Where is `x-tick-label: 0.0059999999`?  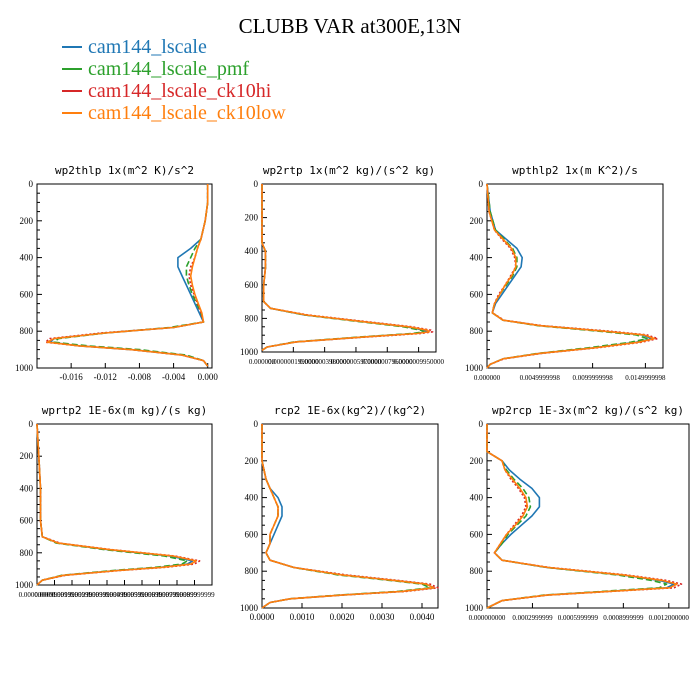 x-tick-label: 0.0059999999 is located at coordinates (142, 595).